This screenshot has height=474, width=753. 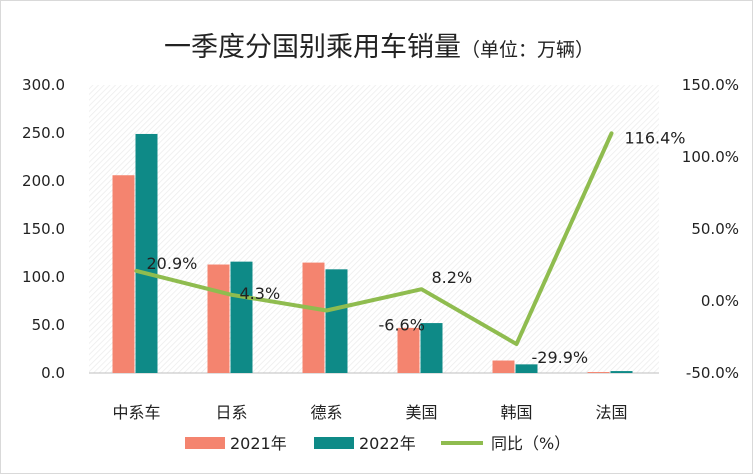 I want to click on yoy-data-label: 20.9%, so click(x=172, y=263).